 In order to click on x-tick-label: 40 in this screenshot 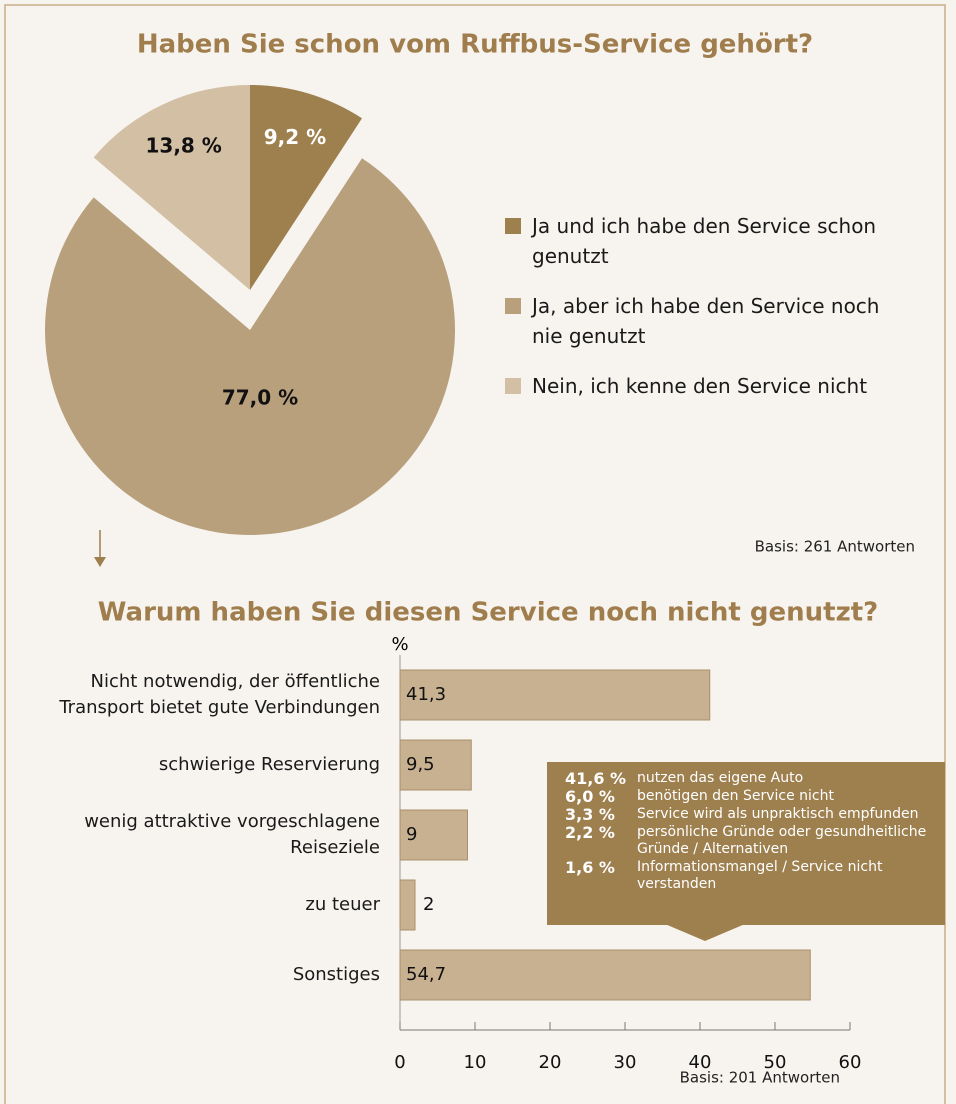, I will do `click(700, 1062)`.